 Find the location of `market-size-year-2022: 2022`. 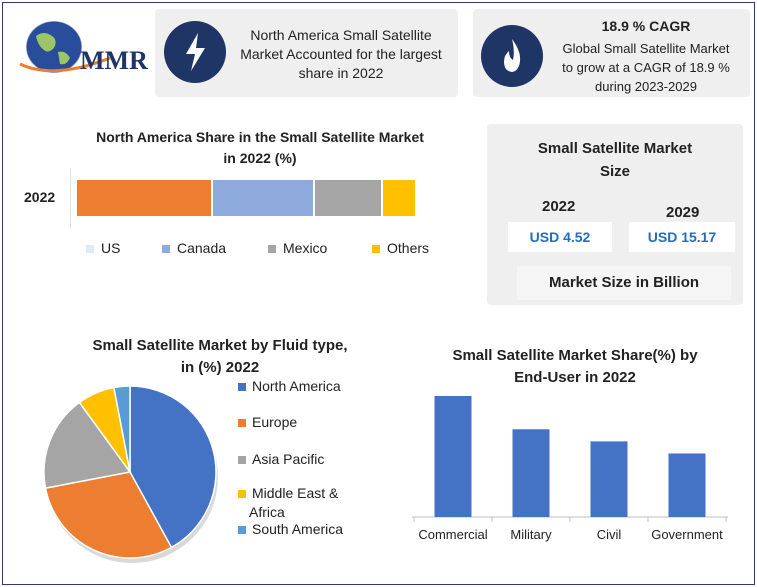

market-size-year-2022: 2022 is located at coordinates (559, 206).